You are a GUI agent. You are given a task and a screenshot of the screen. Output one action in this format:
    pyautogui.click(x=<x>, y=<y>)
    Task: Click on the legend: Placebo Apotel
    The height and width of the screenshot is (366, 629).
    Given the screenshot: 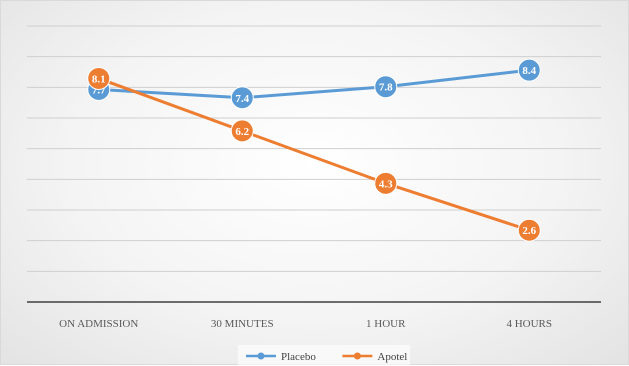 What is the action you would take?
    pyautogui.click(x=324, y=355)
    